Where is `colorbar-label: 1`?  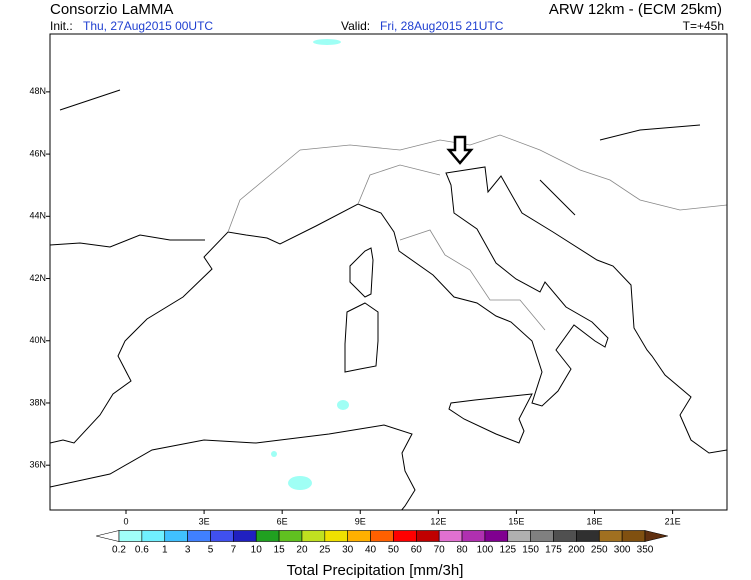
colorbar-label: 1 is located at coordinates (165, 550).